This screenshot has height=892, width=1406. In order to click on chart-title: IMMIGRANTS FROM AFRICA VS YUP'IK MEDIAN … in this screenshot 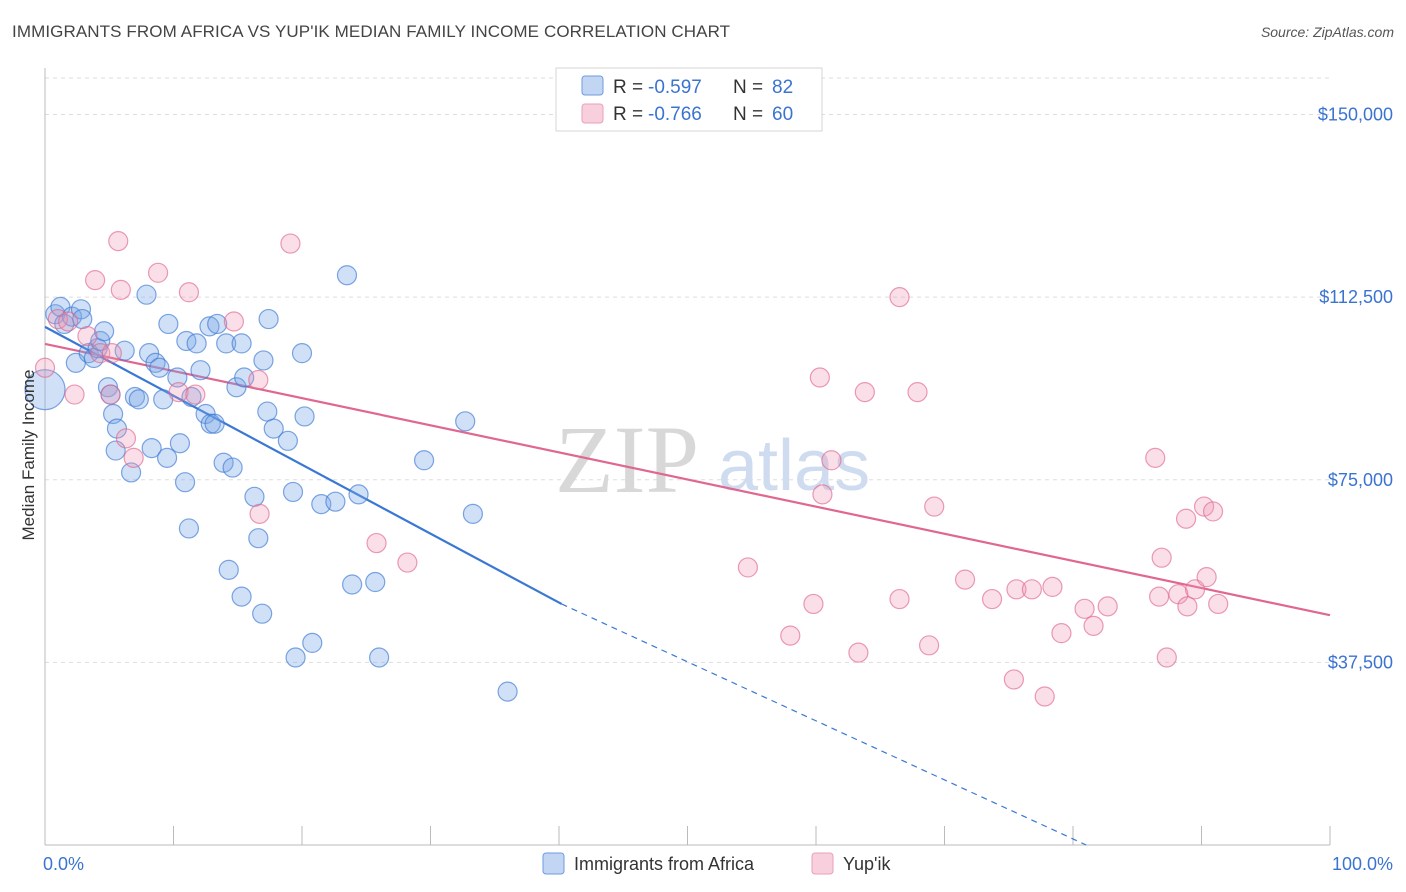, I will do `click(371, 31)`.